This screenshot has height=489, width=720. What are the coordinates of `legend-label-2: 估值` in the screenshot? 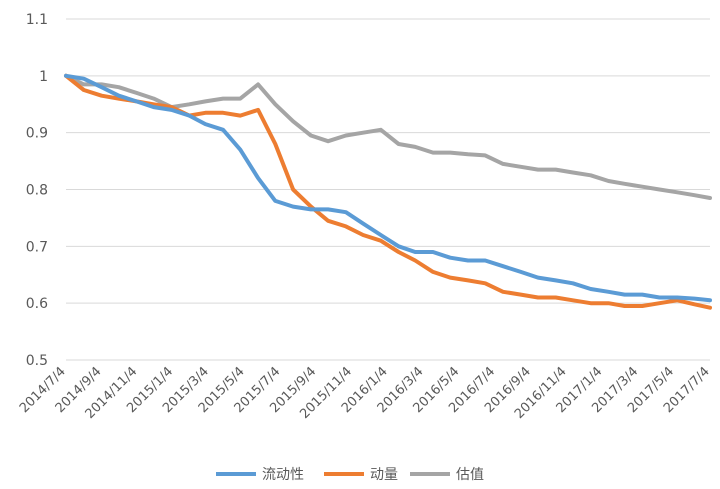 It's located at (470, 475).